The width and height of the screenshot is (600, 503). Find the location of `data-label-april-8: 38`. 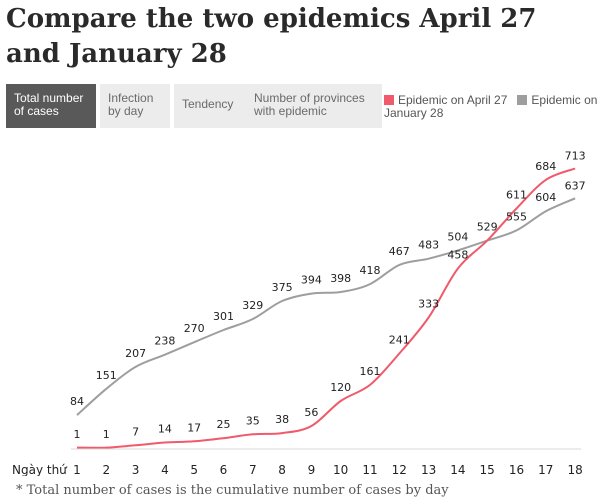

data-label-april-8: 38 is located at coordinates (282, 419).